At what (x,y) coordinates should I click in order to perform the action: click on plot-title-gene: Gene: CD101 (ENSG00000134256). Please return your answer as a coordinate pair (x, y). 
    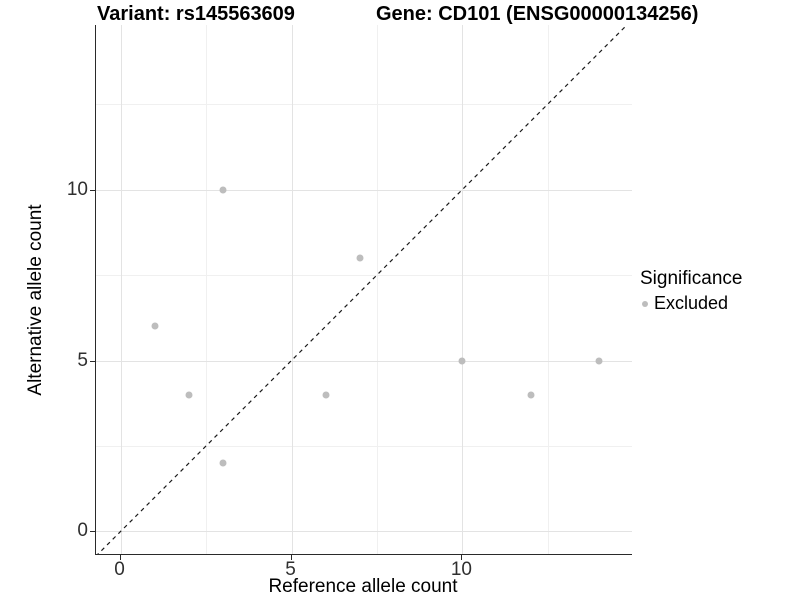
    Looking at the image, I should click on (537, 14).